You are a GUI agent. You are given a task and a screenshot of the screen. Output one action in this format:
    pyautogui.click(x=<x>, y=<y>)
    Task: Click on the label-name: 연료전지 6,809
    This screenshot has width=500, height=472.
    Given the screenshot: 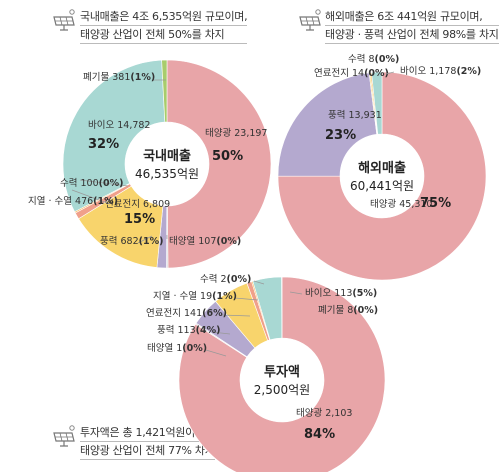 What is the action you would take?
    pyautogui.click(x=137, y=204)
    